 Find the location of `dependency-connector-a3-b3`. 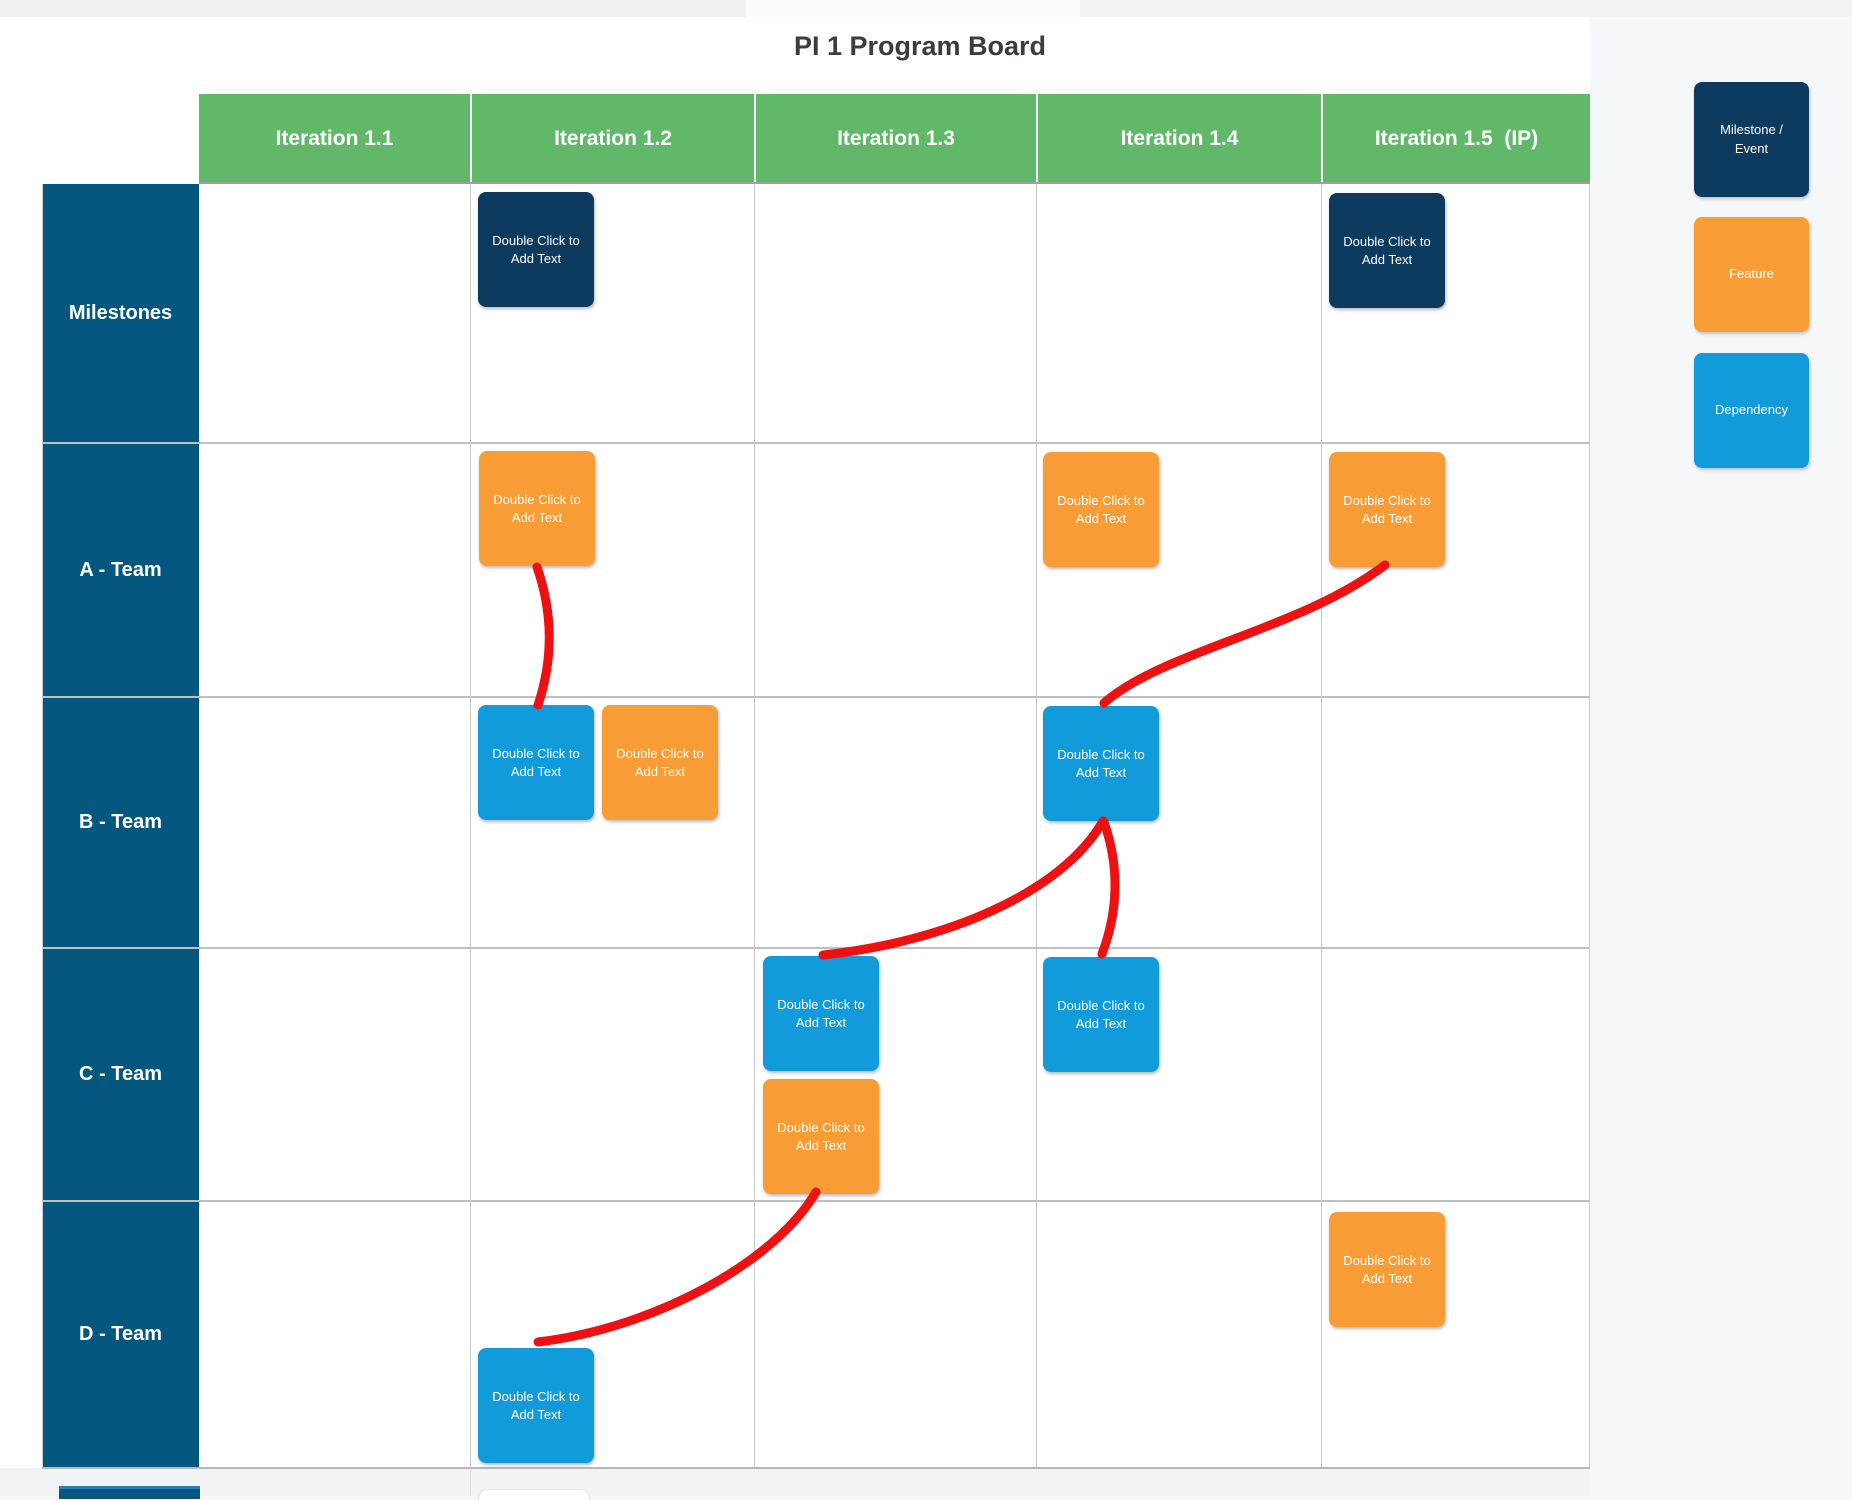

dependency-connector-a3-b3 is located at coordinates (1244, 634).